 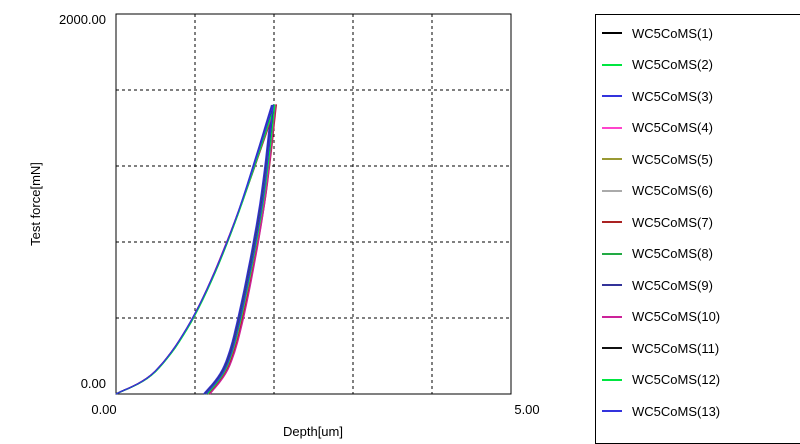 I want to click on series-13-loading-line, so click(x=194, y=249).